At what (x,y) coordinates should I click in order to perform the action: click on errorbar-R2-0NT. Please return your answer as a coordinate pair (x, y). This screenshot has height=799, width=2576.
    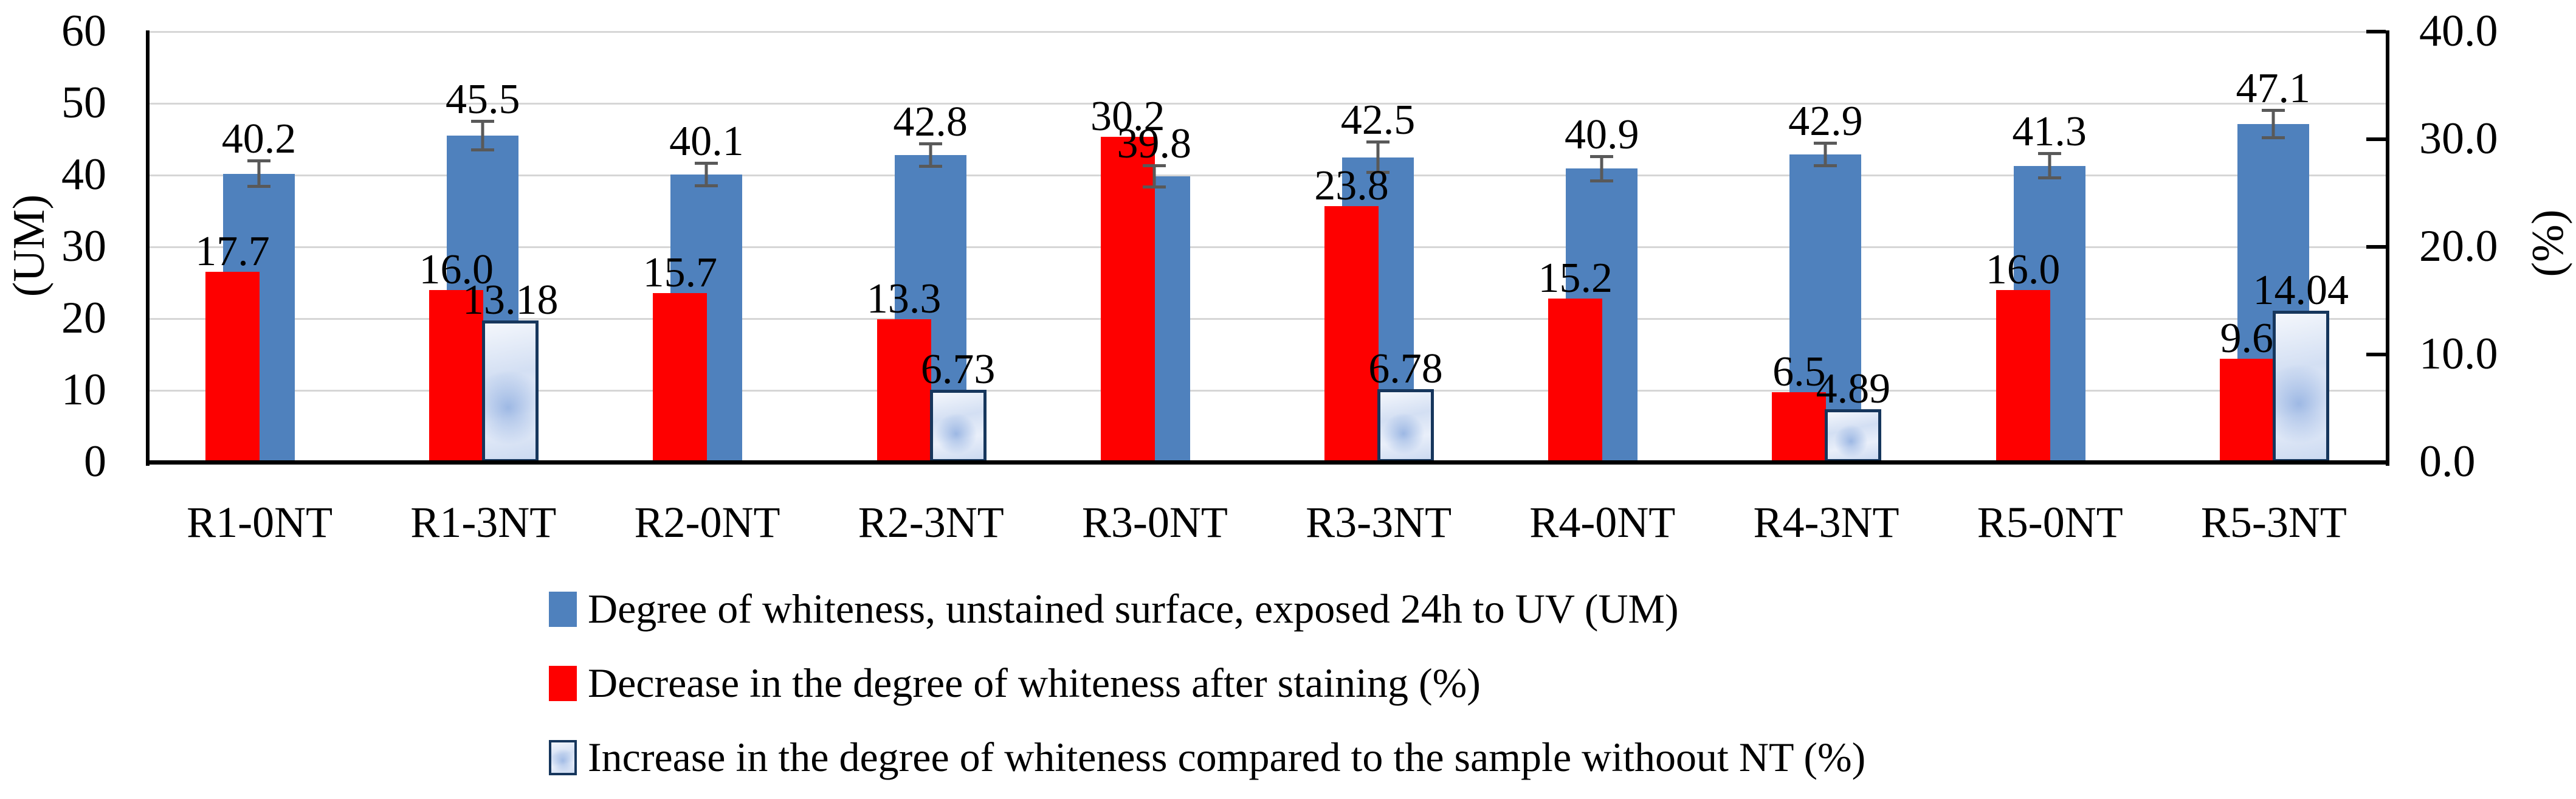
    Looking at the image, I should click on (707, 175).